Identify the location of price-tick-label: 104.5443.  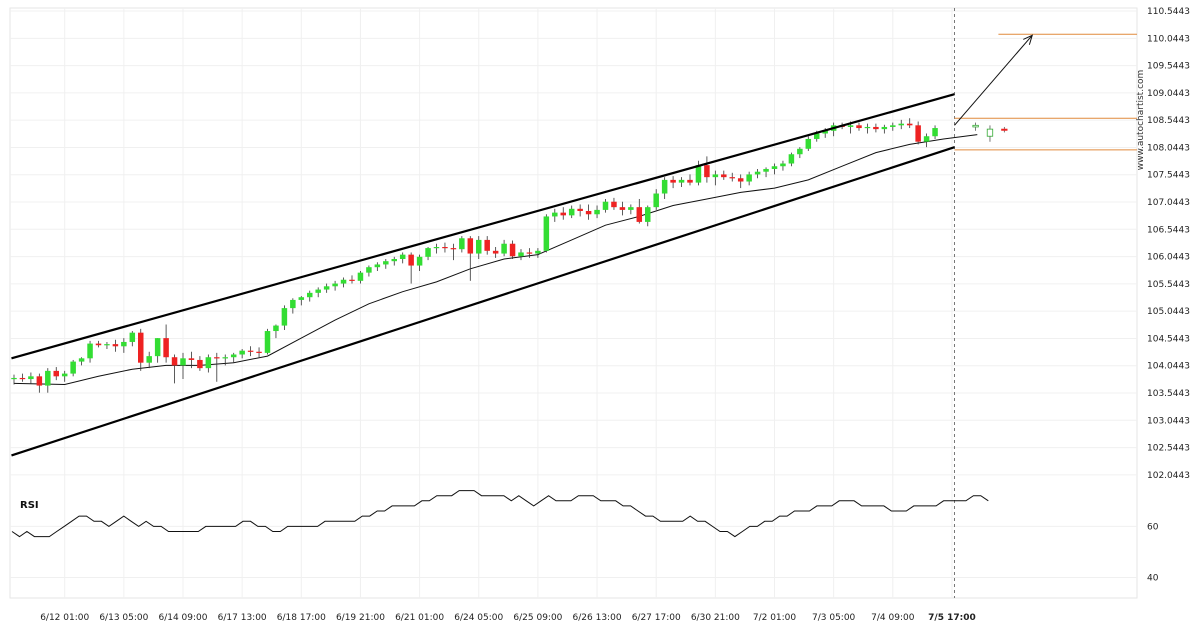
(1168, 339).